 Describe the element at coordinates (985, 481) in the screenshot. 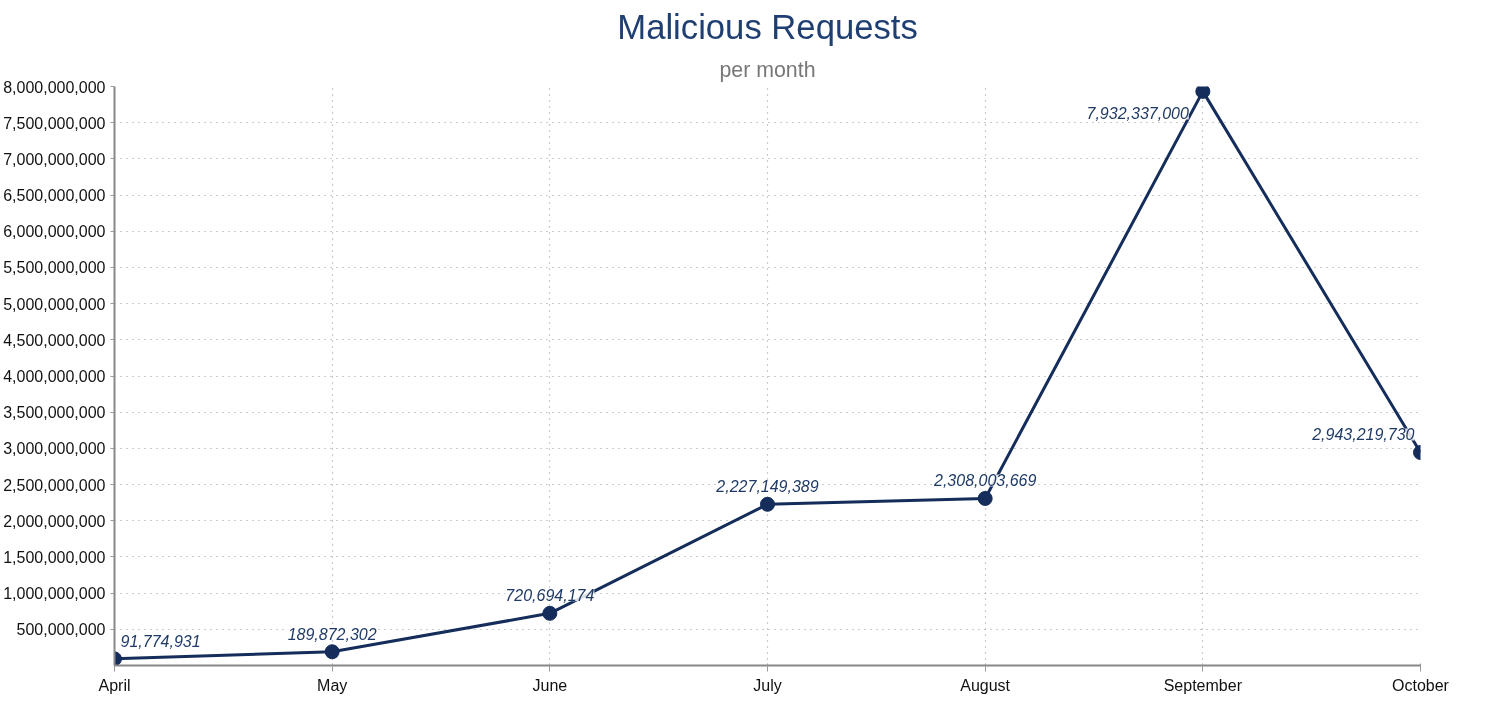

I see `data-label: 2,308,003,669` at that location.